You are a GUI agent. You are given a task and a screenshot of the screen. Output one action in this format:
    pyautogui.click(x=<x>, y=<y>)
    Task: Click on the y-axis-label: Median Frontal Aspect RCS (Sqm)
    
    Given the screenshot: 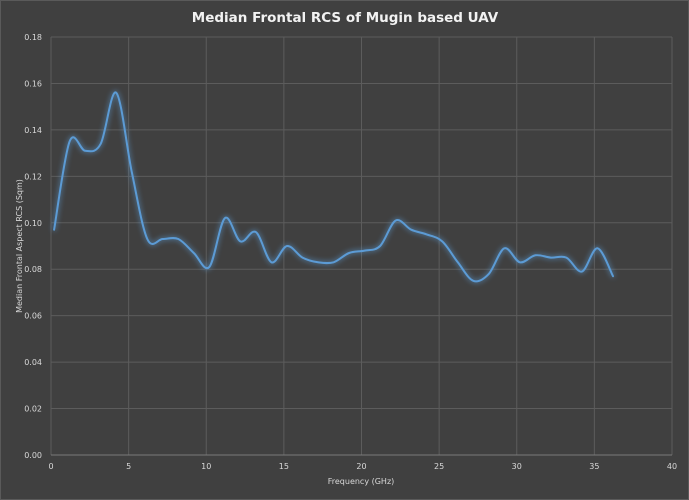 What is the action you would take?
    pyautogui.click(x=19, y=246)
    